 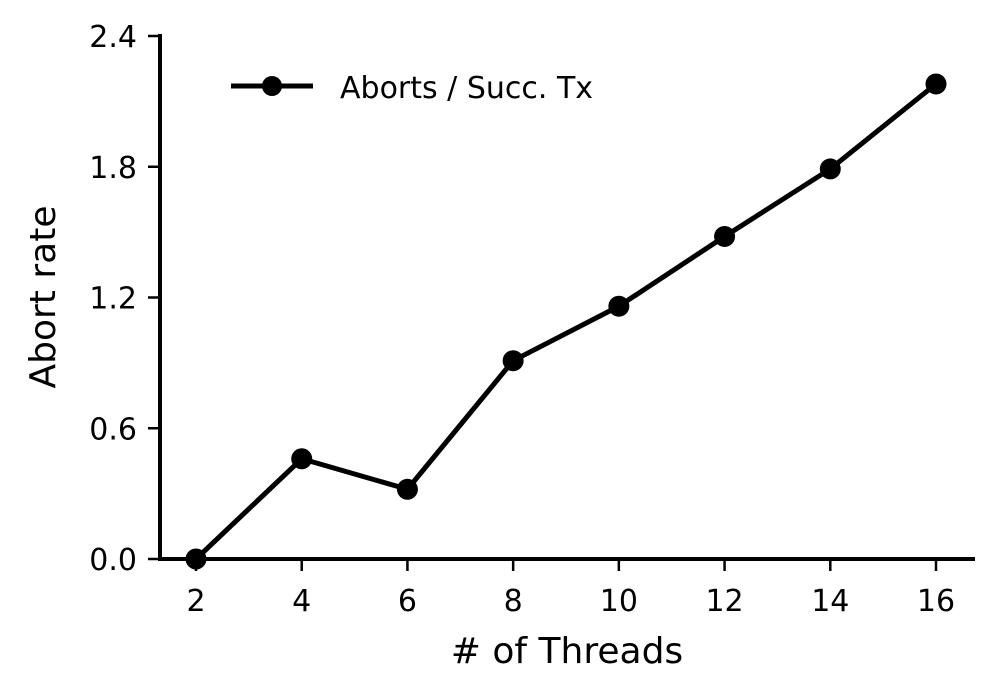 What do you see at coordinates (567, 651) in the screenshot?
I see `x-axis-label: # of Threads` at bounding box center [567, 651].